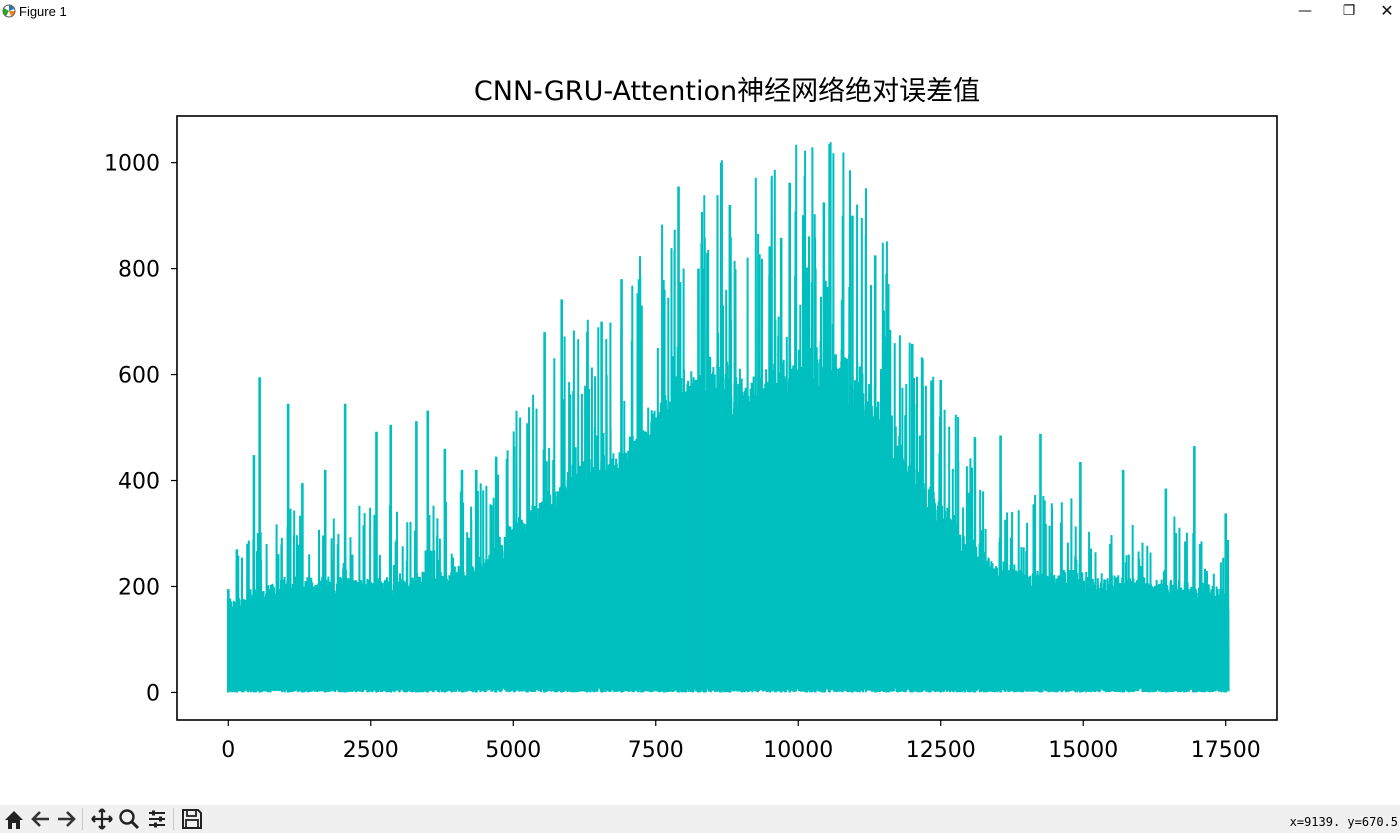 The height and width of the screenshot is (833, 1400). What do you see at coordinates (1305, 11) in the screenshot?
I see `minimize-button: —` at bounding box center [1305, 11].